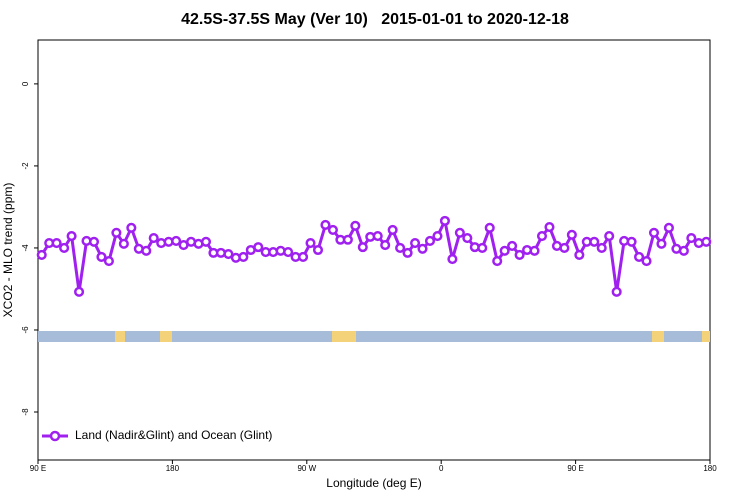 The width and height of the screenshot is (750, 500). I want to click on y-axis-label: XCO2 - MLO trend (ppm), so click(8, 250).